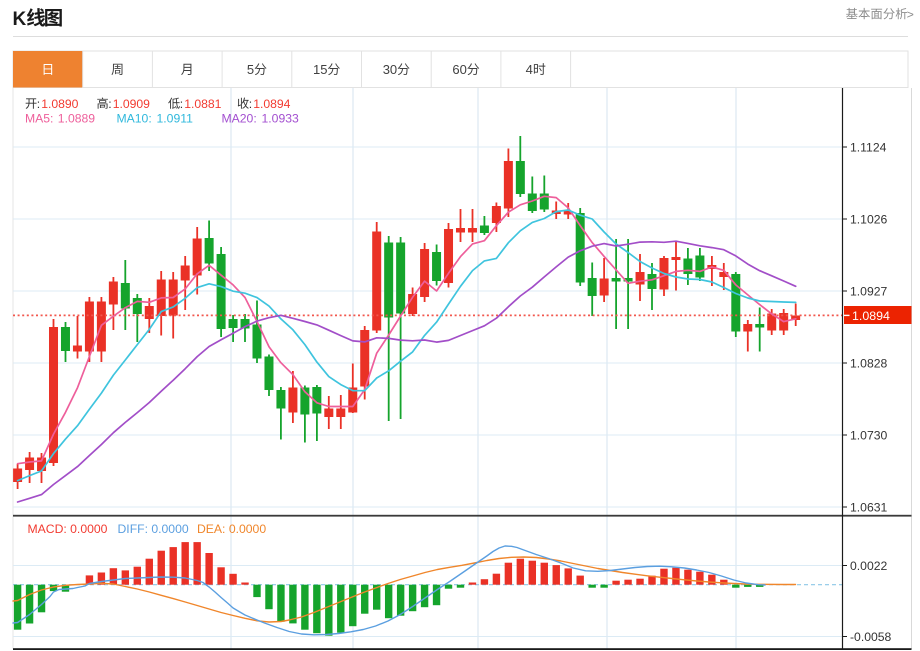 This screenshot has width=920, height=651. I want to click on svg-text: 1.0889, so click(76, 118).